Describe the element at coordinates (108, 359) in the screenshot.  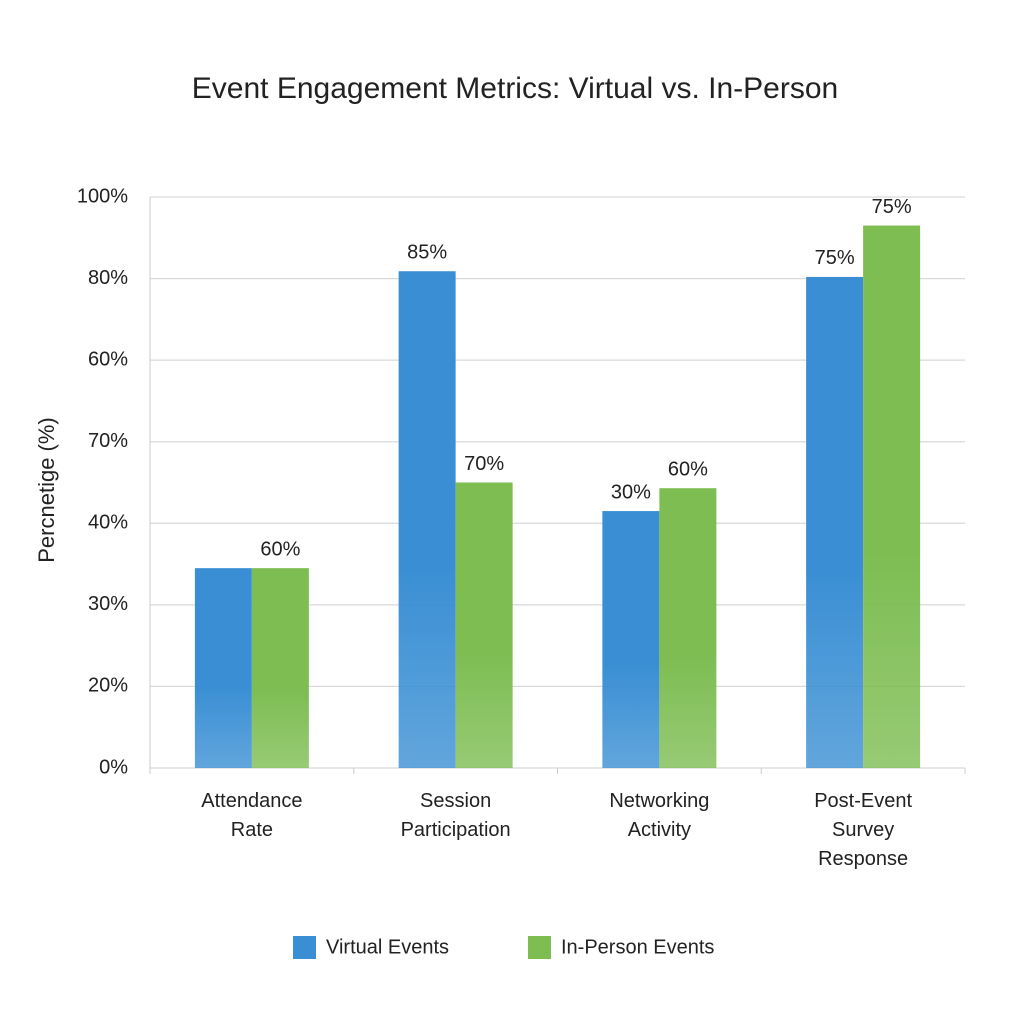
I see `y-tick-label: 60%` at that location.